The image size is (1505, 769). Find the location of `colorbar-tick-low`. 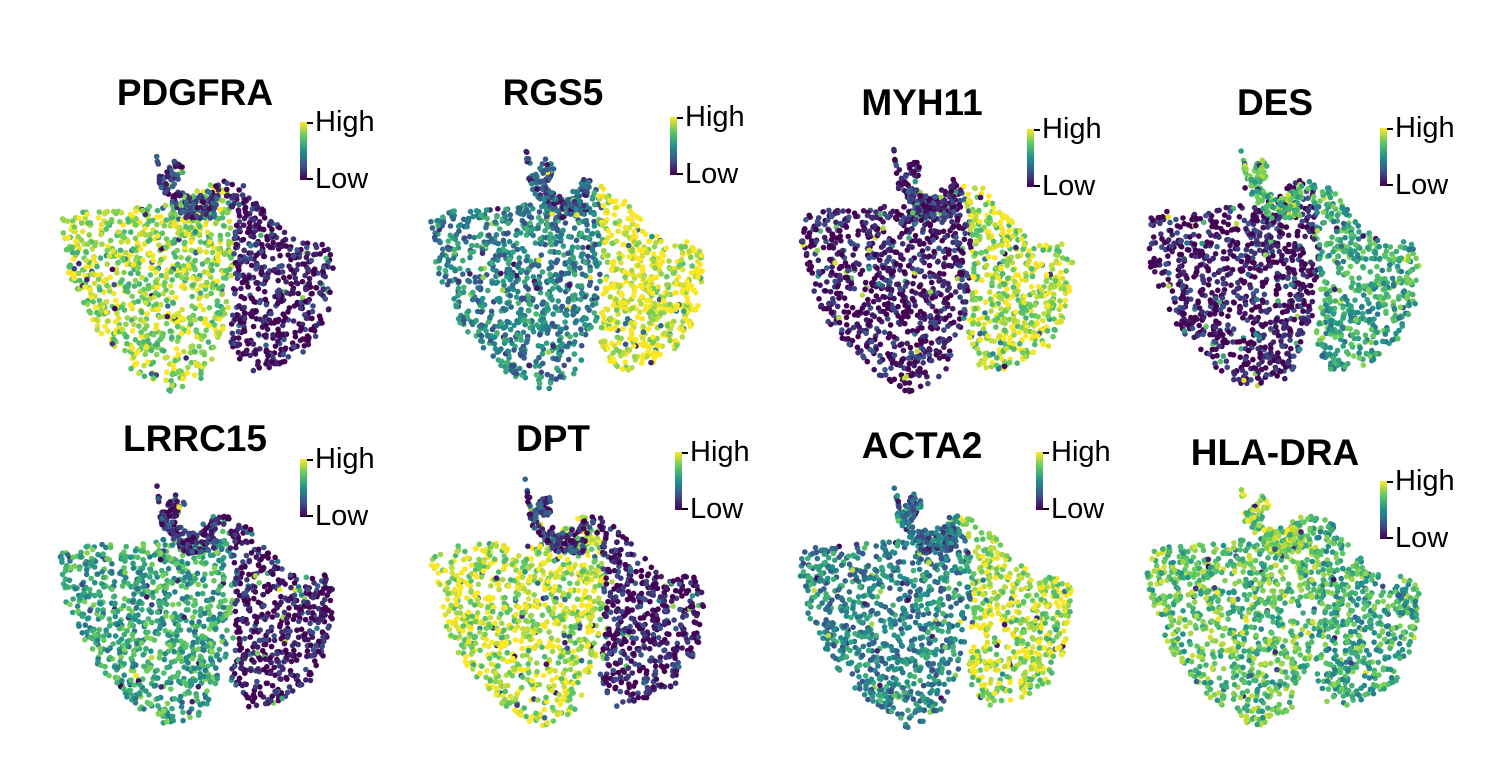

colorbar-tick-low is located at coordinates (680, 174).